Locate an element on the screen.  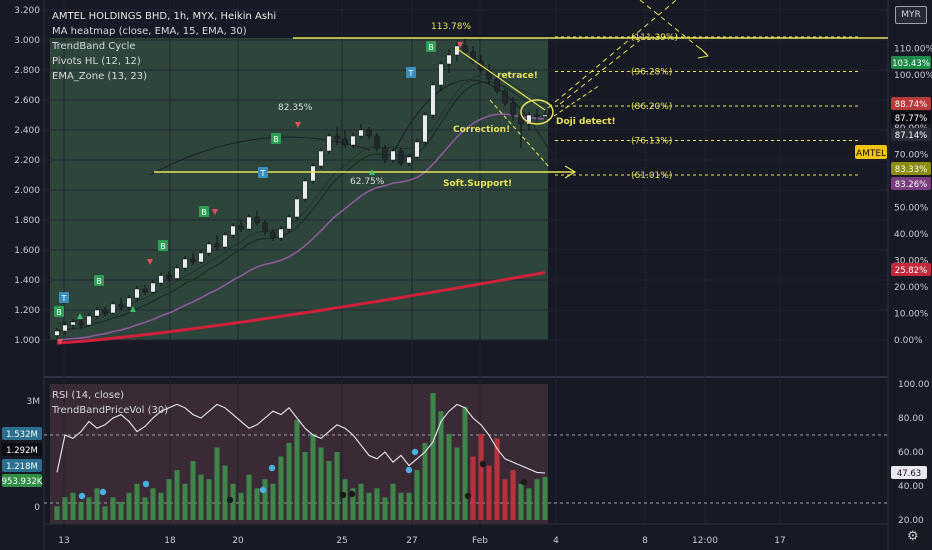
annotation-label: retrace! is located at coordinates (517, 76).